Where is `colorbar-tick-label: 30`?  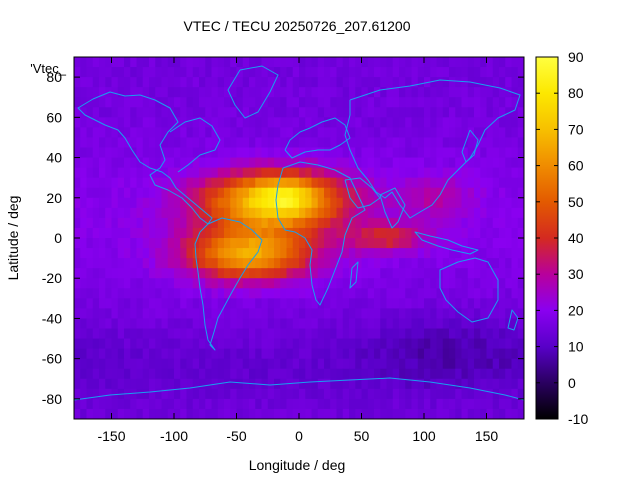 colorbar-tick-label: 30 is located at coordinates (576, 274).